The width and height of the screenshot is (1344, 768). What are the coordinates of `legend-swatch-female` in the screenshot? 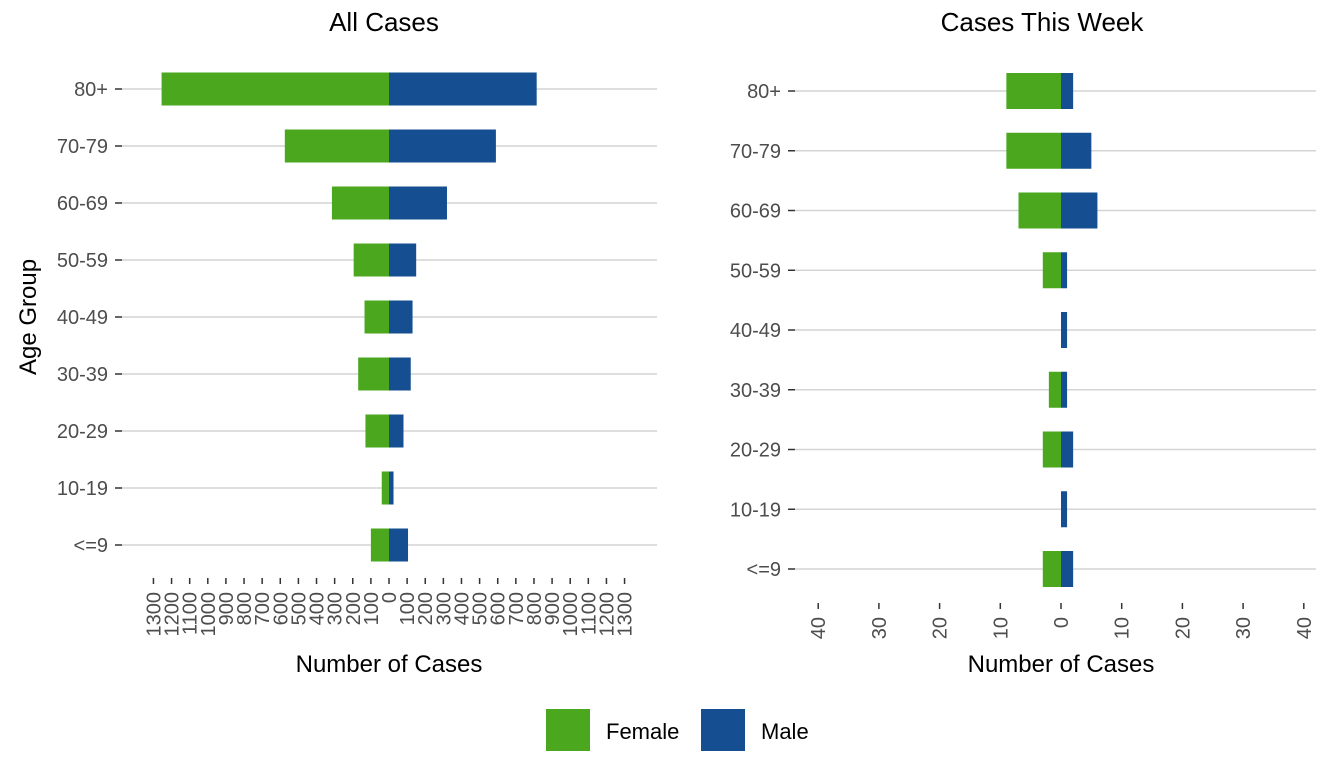 It's located at (568, 730).